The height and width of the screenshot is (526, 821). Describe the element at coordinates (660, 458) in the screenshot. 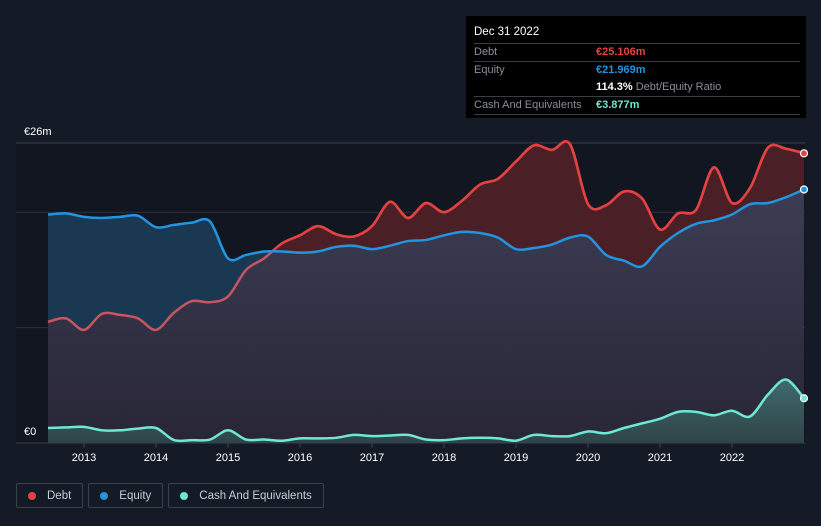

I see `x-tick-label: 2021` at that location.